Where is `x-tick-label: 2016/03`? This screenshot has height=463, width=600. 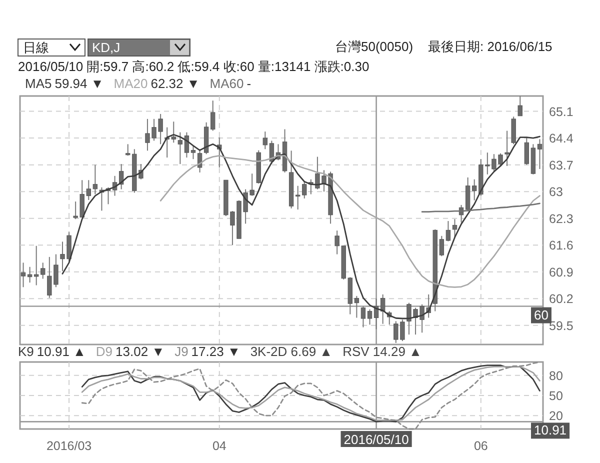 x-tick-label: 2016/03 is located at coordinates (69, 446).